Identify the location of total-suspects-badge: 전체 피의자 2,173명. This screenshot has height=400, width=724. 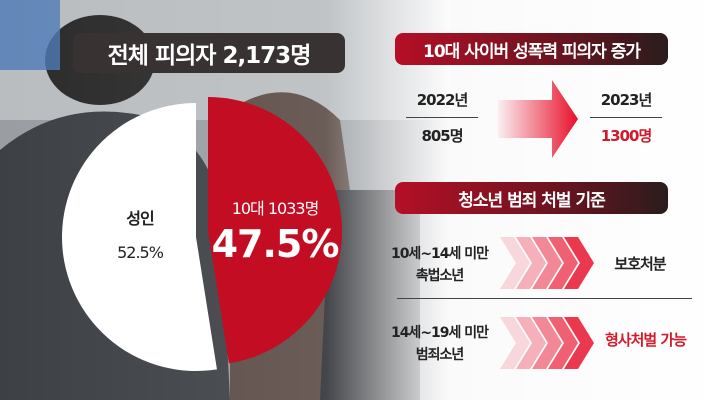
(209, 53).